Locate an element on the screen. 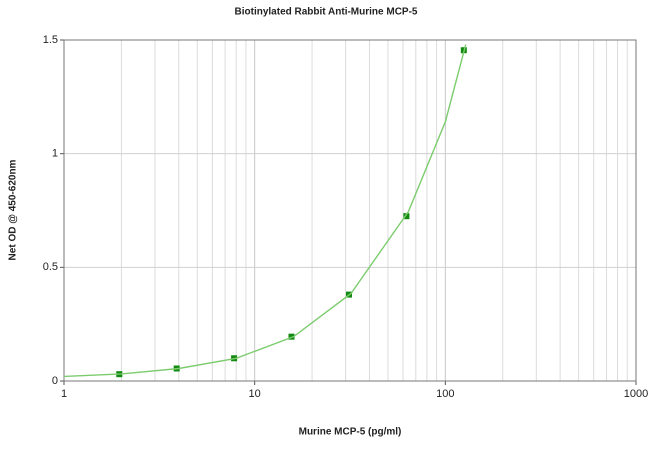  y-axis-label: Net OD @ 450-620nm is located at coordinates (13, 209).